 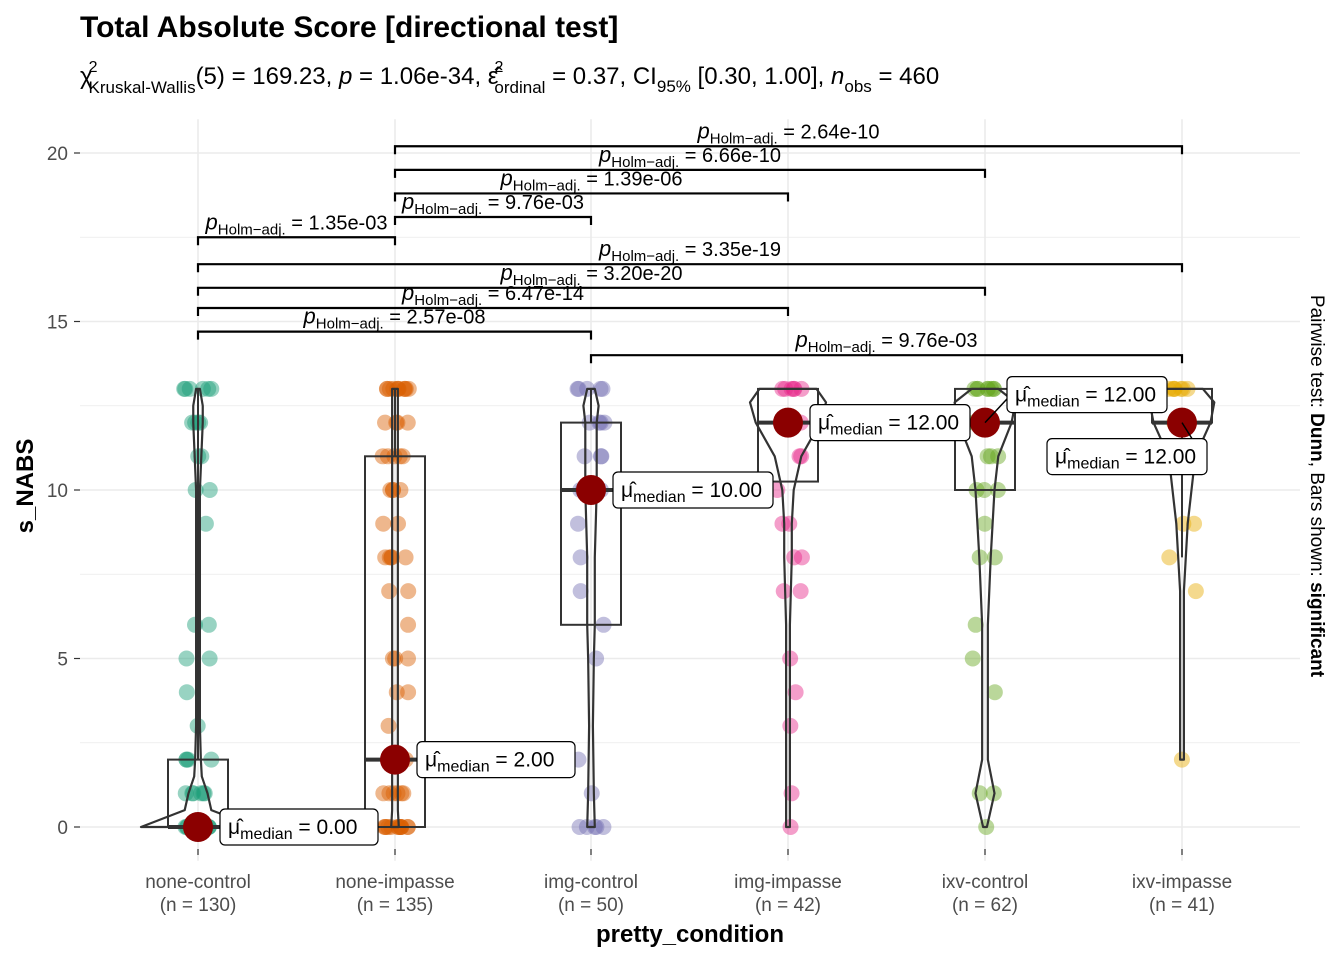 I want to click on x-tick-label: img-impasse, so click(x=788, y=882).